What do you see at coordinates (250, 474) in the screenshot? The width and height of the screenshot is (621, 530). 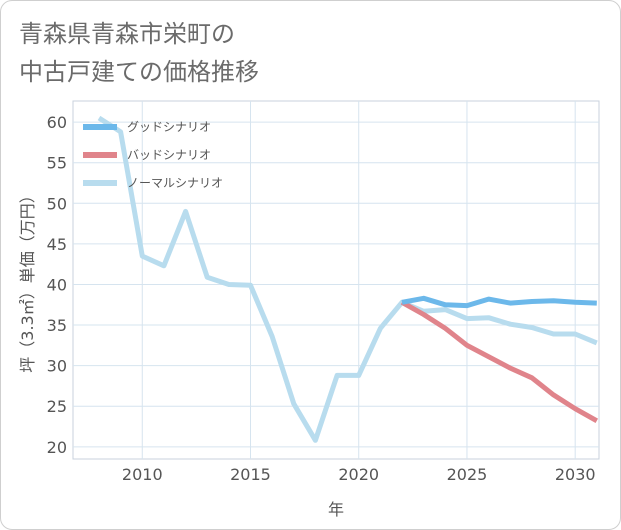 I see `x-tick-label: 2015` at bounding box center [250, 474].